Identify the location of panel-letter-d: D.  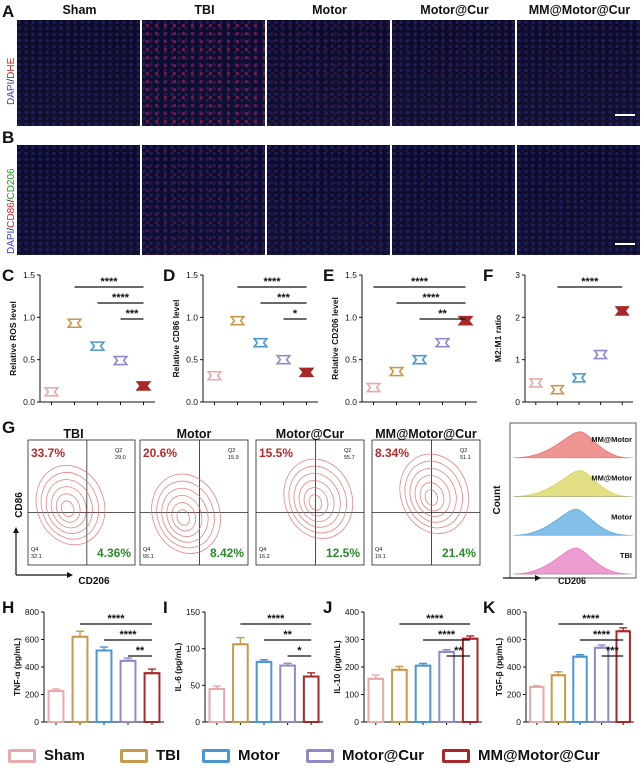
(169, 275).